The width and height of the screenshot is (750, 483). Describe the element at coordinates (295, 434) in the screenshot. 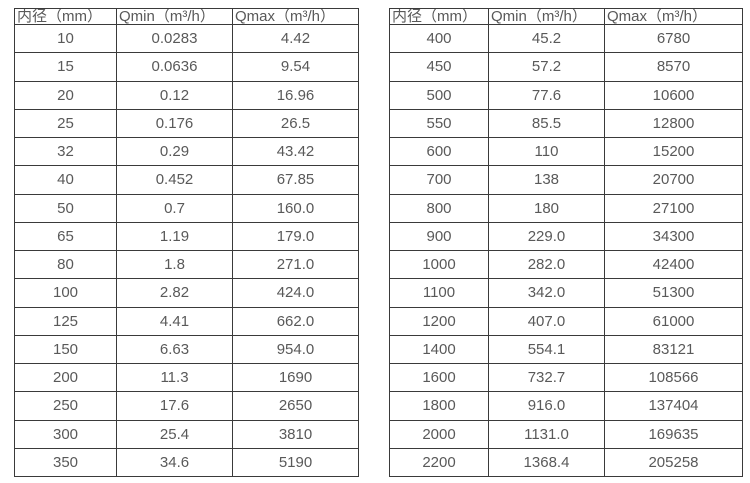

I see `table-cell: 3810` at that location.